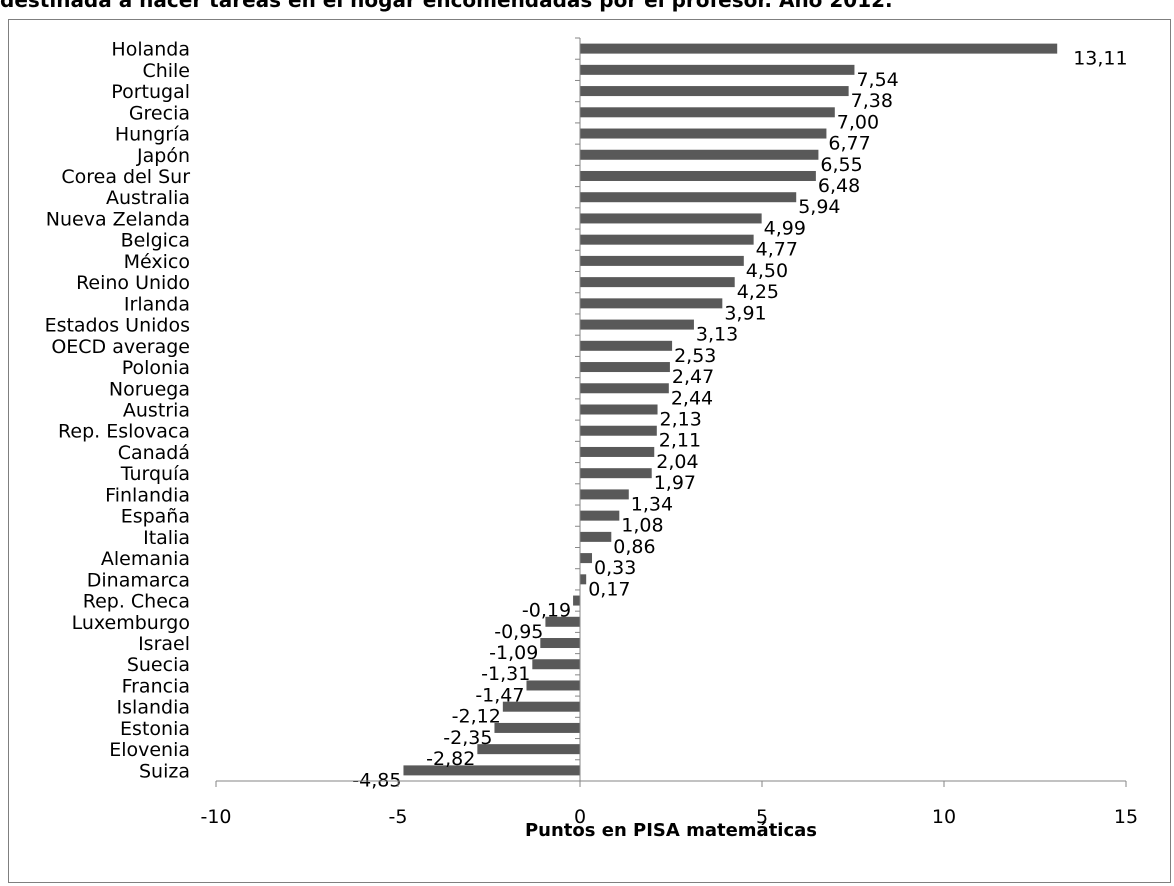  I want to click on data-label: -0,19, so click(546, 611).